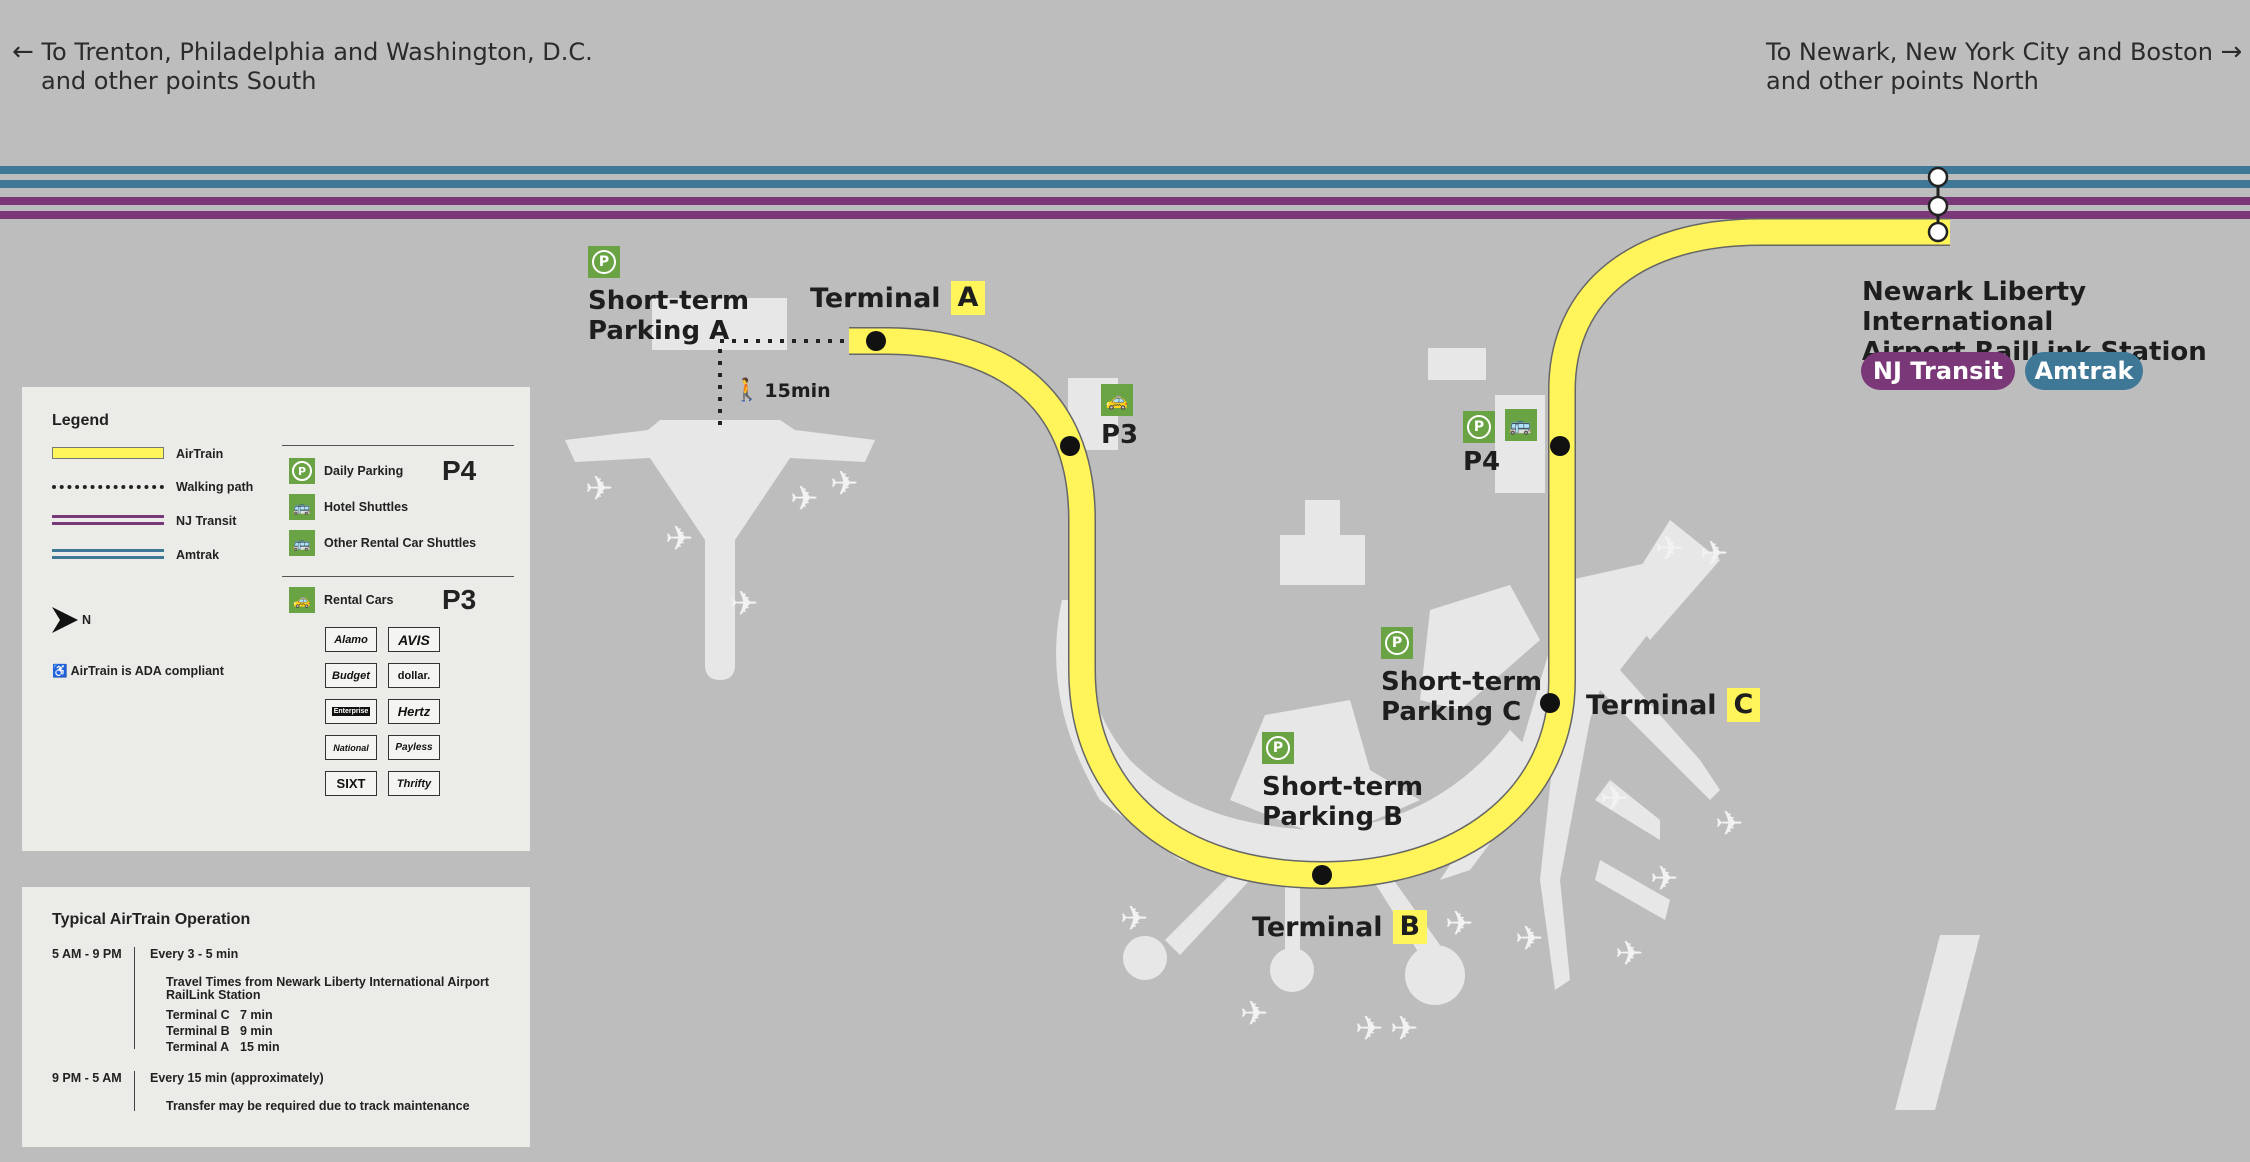  Describe the element at coordinates (198, 1015) in the screenshot. I see `time-terminal-c: Terminal C` at that location.